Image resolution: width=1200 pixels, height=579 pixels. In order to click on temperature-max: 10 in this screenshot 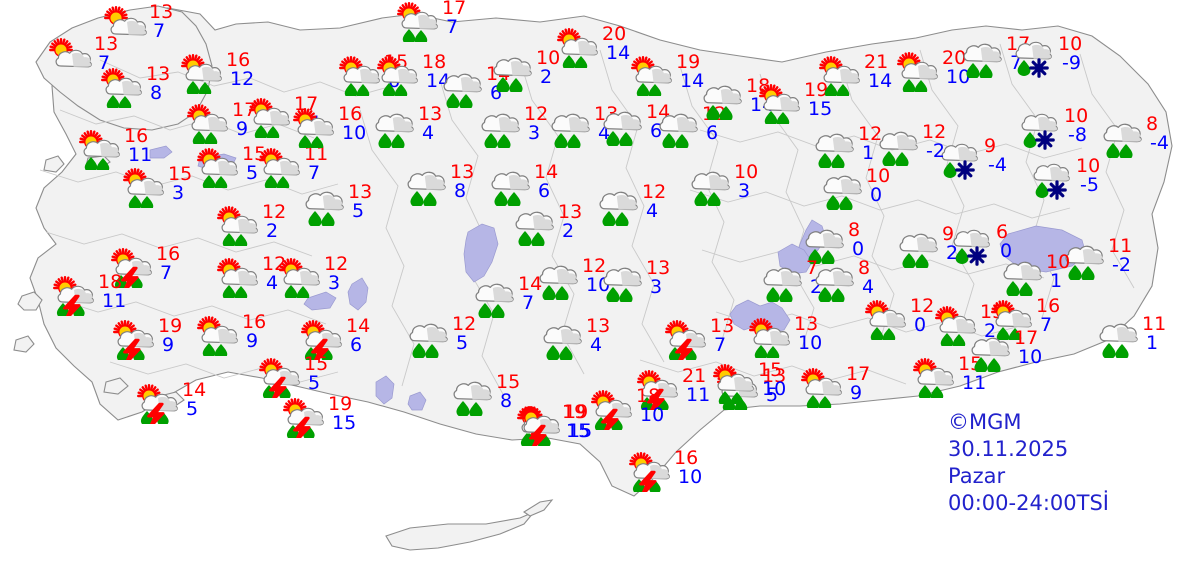, I will do `click(1070, 44)`.